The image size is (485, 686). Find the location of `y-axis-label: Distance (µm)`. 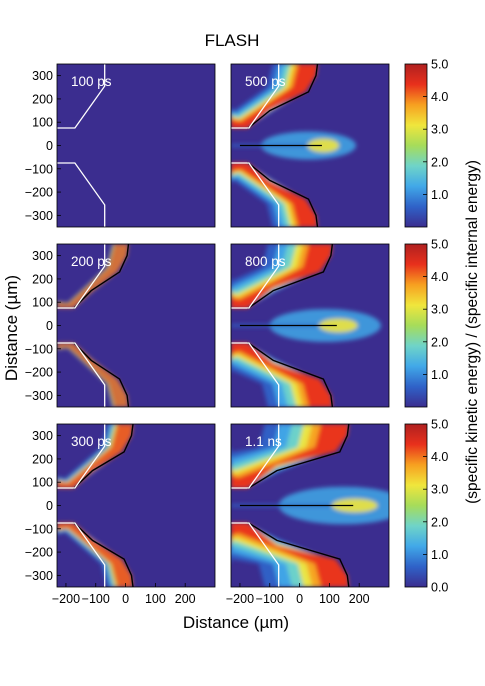

y-axis-label: Distance (µm) is located at coordinates (11, 328).